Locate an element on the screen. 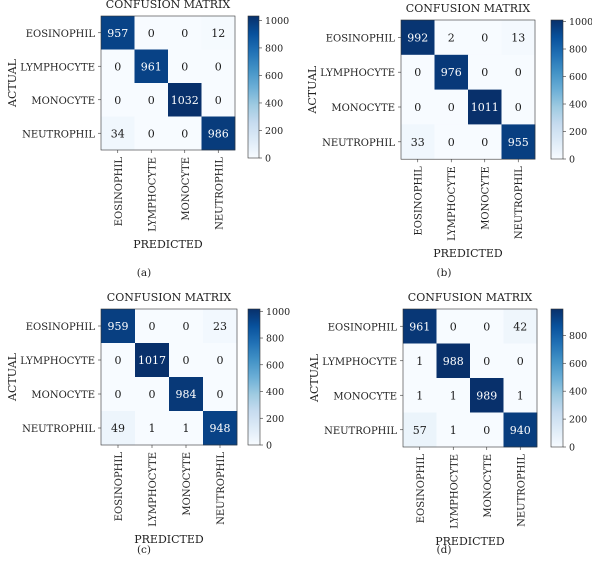 The image size is (592, 570). cell-value-label: 49 is located at coordinates (118, 428).